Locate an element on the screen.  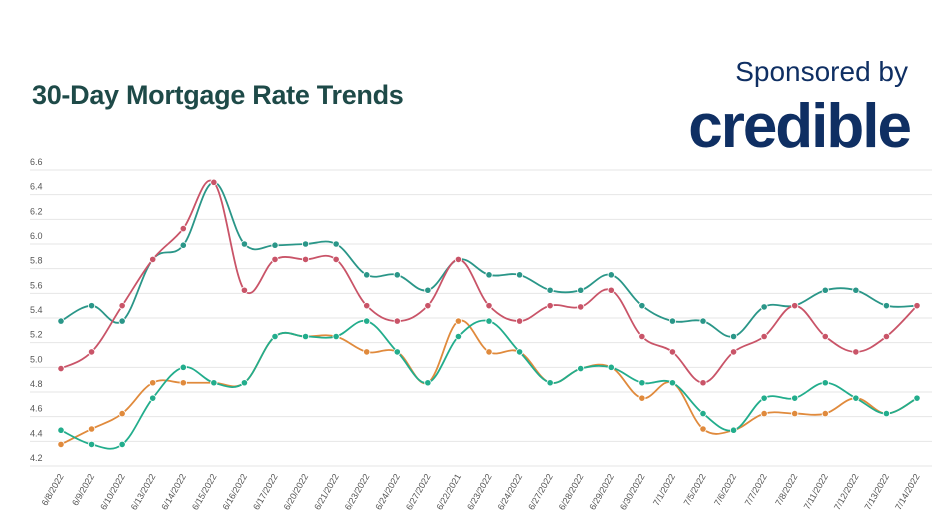
x-tick-label: 7/8/2022 is located at coordinates (786, 489).